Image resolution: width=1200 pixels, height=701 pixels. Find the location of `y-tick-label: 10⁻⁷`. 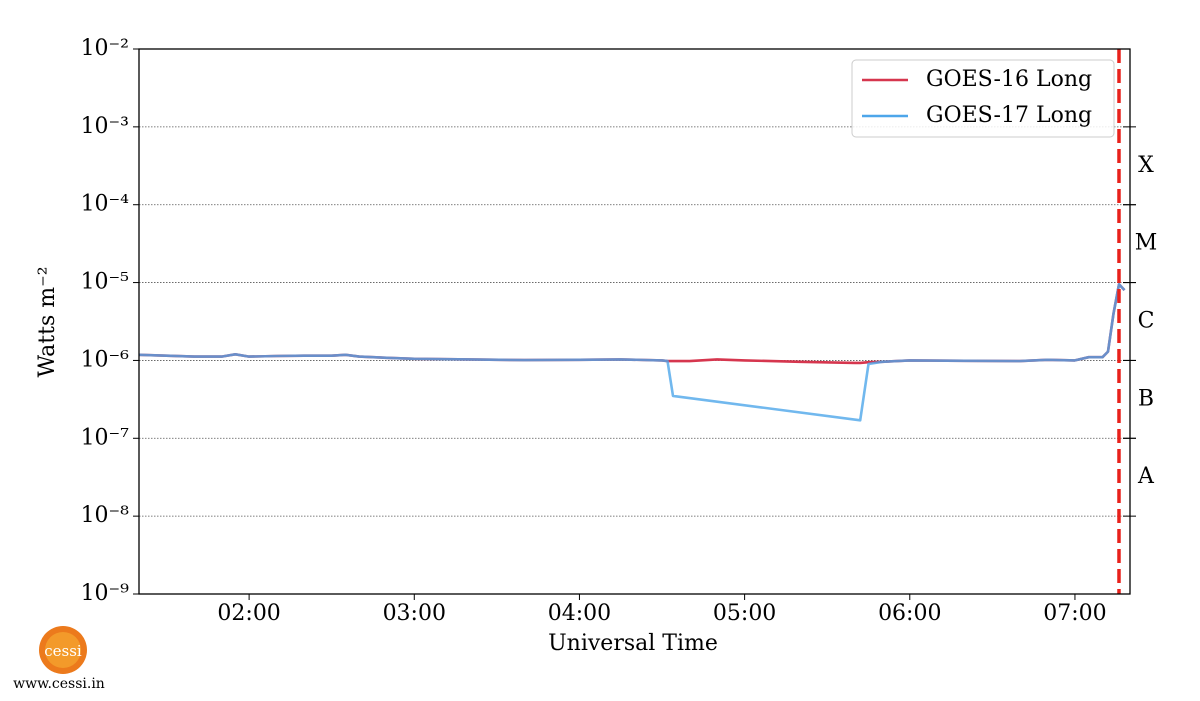

y-tick-label: 10⁻⁷ is located at coordinates (105, 437).